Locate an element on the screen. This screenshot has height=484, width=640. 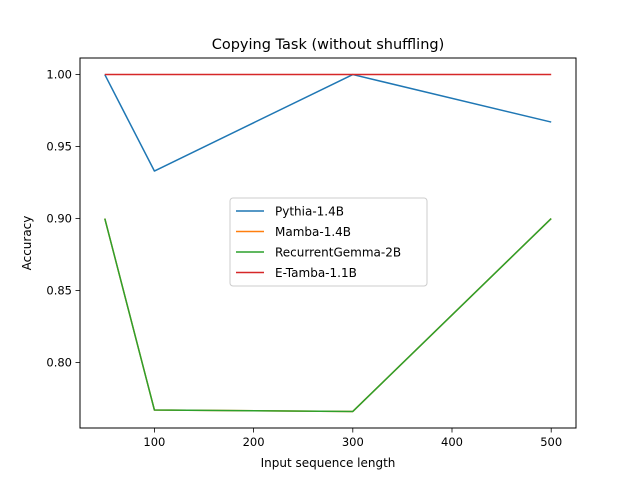
legend-label: RecurrentGemma-2B is located at coordinates (338, 253).